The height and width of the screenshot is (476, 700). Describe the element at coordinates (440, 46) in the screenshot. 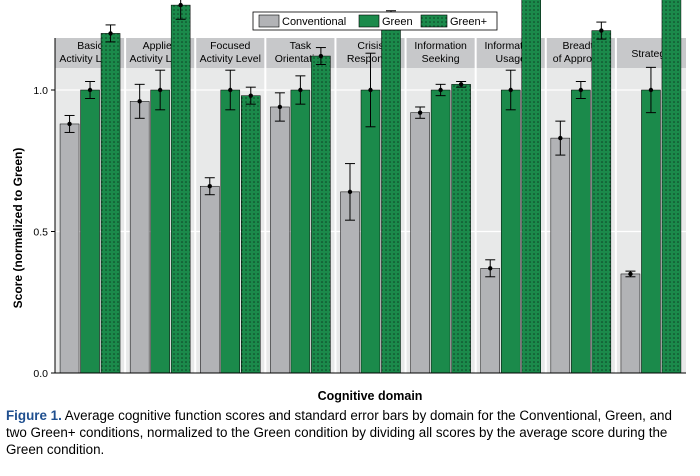

I see `category-label: Information` at that location.